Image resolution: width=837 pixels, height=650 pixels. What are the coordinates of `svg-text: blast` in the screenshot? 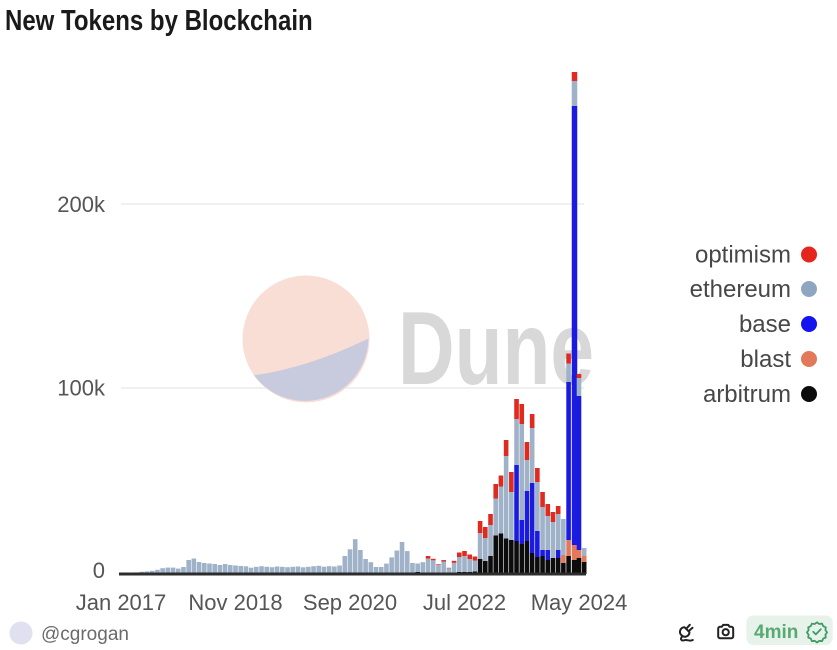 It's located at (765, 359).